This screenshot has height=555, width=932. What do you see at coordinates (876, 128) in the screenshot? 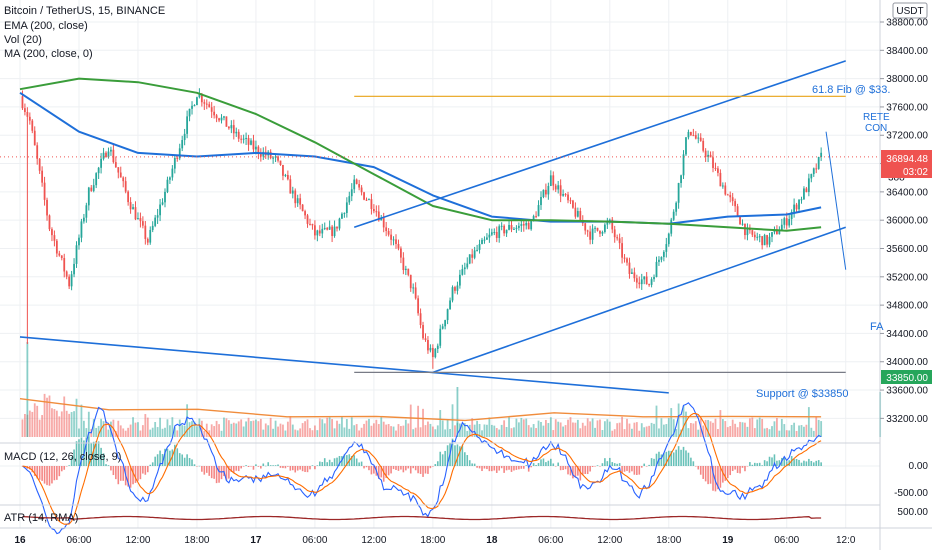
I see `retest-annotation-line2: CON` at bounding box center [876, 128].